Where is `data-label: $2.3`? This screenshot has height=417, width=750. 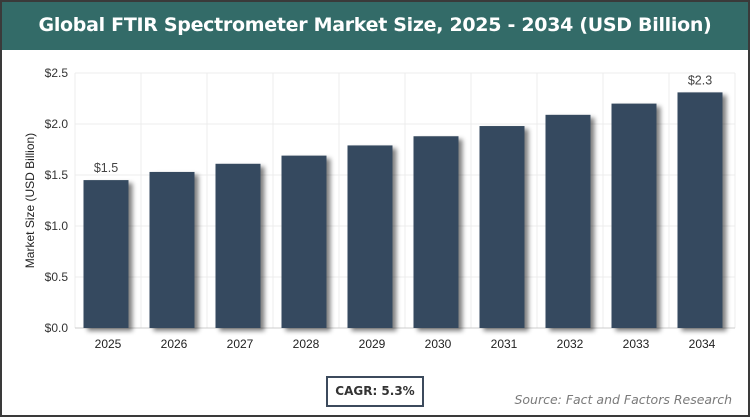
data-label: $2.3 is located at coordinates (700, 80).